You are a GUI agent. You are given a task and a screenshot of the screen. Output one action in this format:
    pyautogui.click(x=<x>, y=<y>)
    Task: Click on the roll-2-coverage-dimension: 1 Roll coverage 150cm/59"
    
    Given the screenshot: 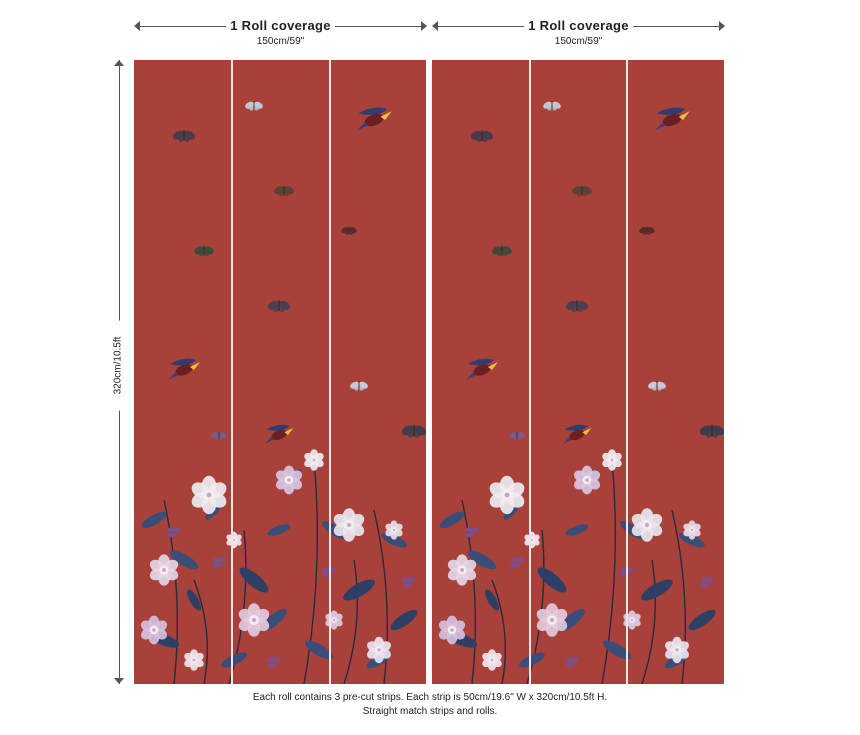 What is the action you would take?
    pyautogui.click(x=578, y=31)
    